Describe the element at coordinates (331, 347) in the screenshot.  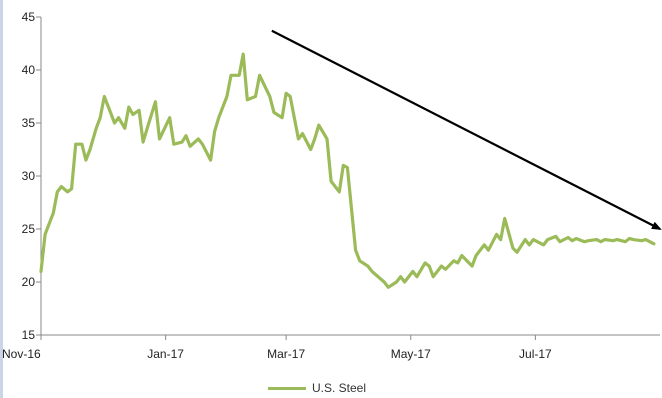
I see `x-axis: Nov-16 Jan-17 Mar-17 May-17 Jul-17` at that location.